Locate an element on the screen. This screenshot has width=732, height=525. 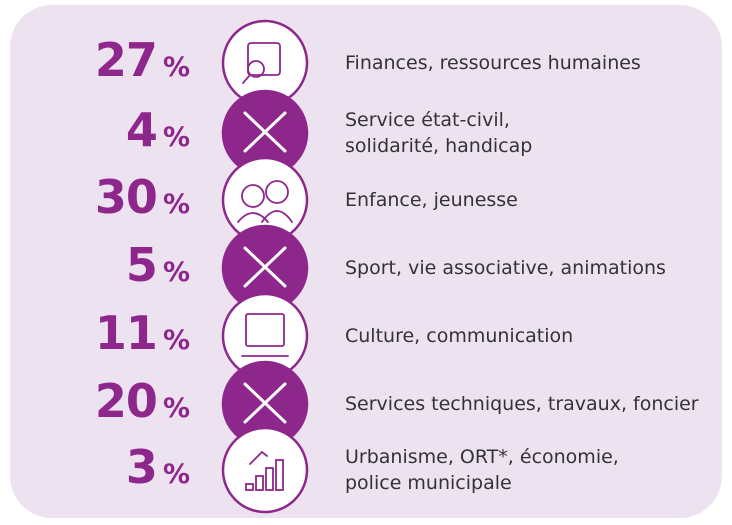
label-line: Finances, ressources humaines is located at coordinates (493, 63).